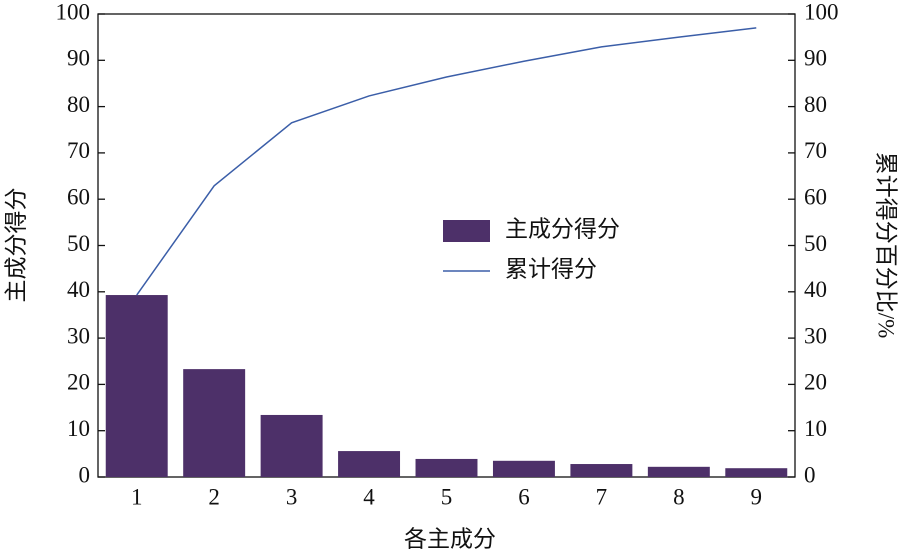  I want to click on x-tick-label: 2, so click(214, 496).